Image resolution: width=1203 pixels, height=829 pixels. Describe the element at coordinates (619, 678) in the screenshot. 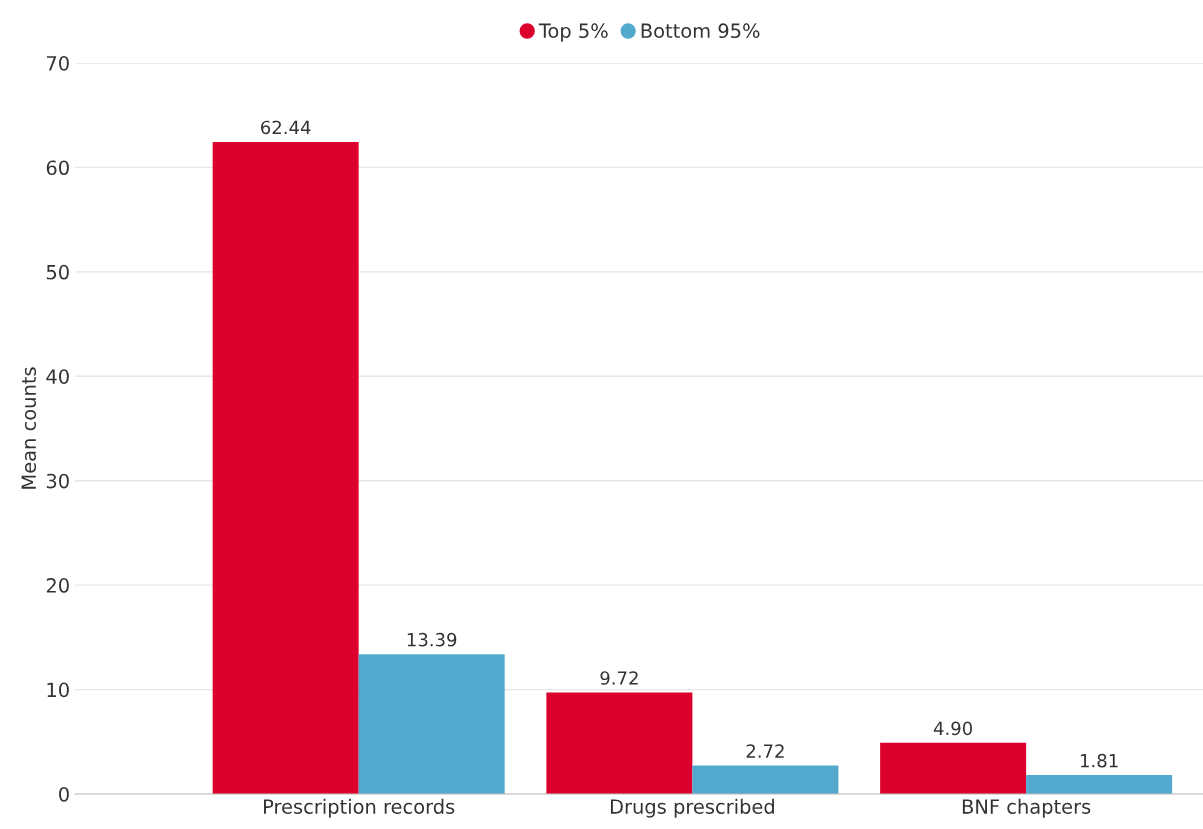

I see `data-label: 9.72` at that location.